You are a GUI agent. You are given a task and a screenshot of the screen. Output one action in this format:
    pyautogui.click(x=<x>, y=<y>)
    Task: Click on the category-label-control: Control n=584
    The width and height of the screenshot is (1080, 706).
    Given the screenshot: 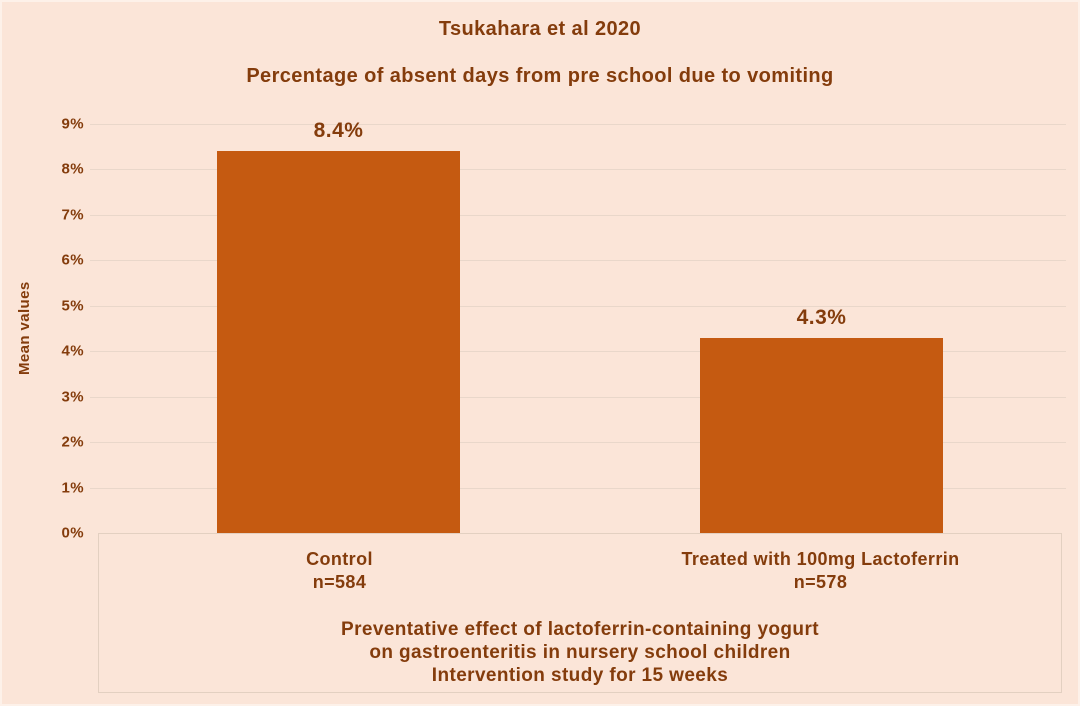 What is the action you would take?
    pyautogui.click(x=339, y=571)
    